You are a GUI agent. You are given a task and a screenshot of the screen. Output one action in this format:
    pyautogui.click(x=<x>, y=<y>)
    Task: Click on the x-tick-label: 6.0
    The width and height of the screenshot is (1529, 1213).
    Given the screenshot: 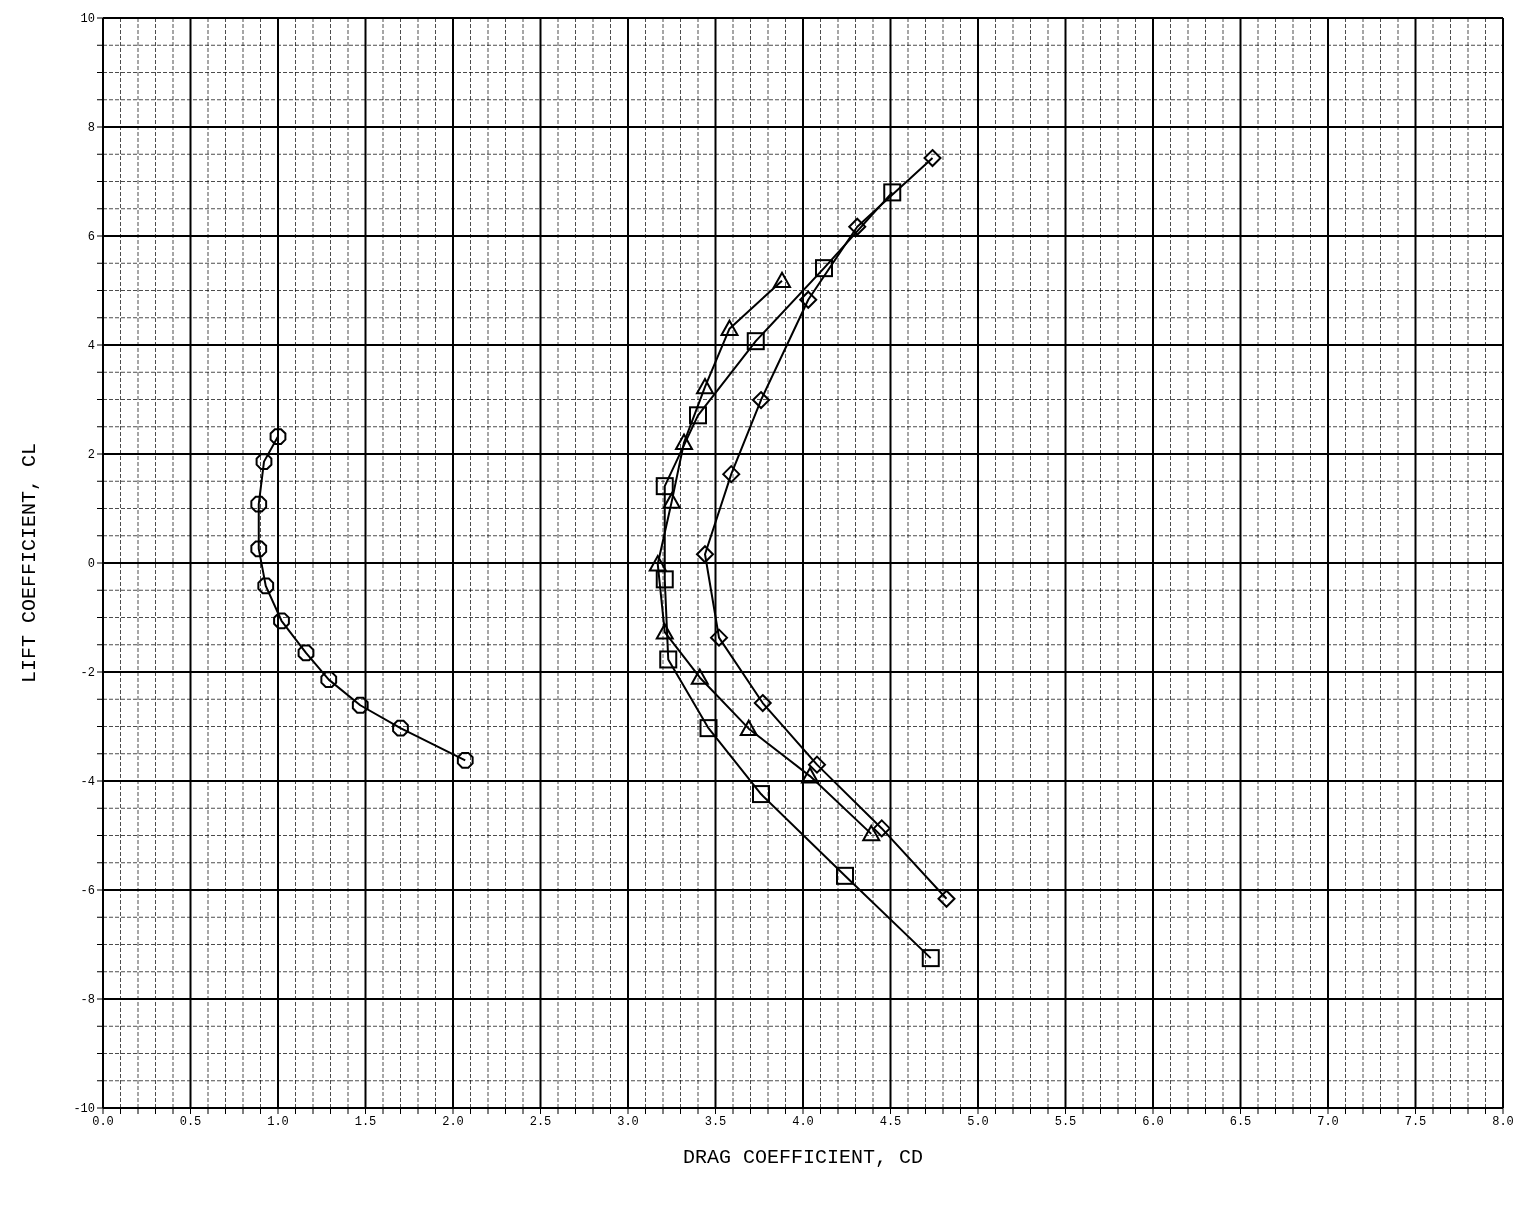 What is the action you would take?
    pyautogui.click(x=1153, y=1121)
    